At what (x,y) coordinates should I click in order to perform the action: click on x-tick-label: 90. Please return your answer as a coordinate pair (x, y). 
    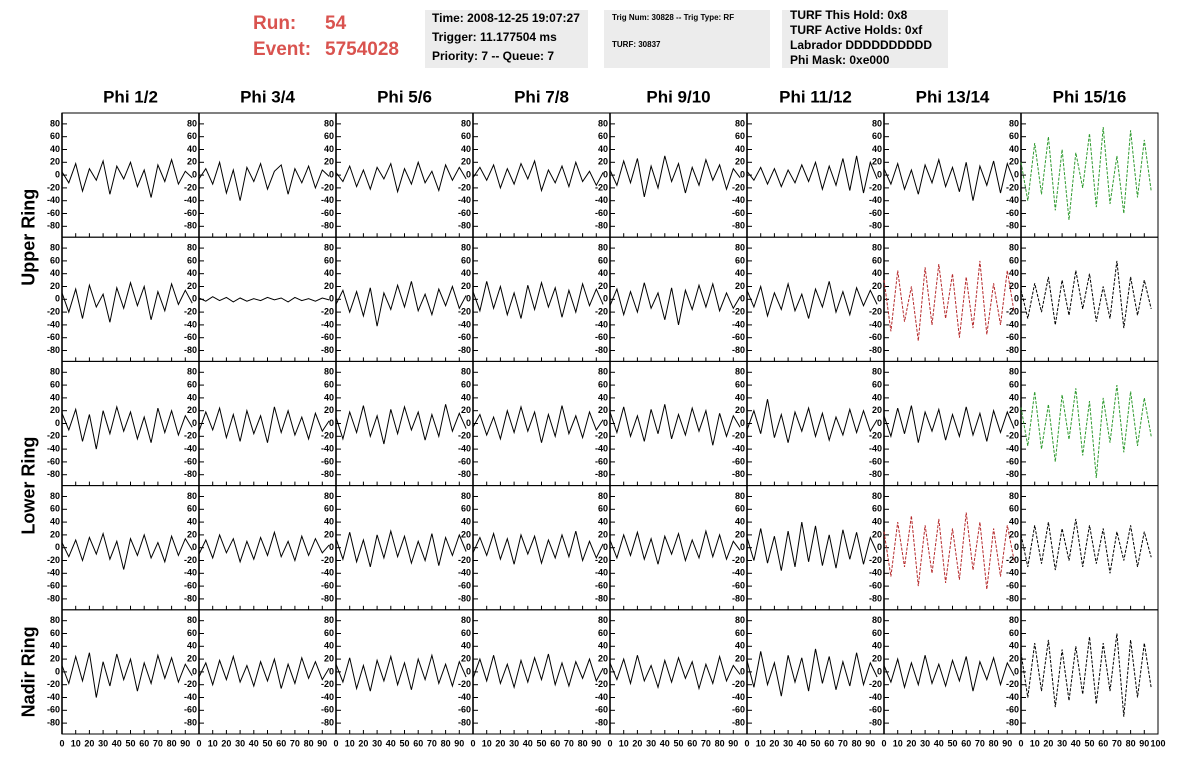
    Looking at the image, I should click on (322, 743).